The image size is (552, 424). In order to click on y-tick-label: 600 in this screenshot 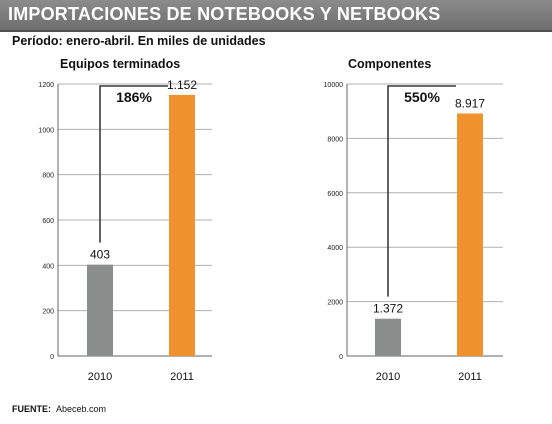, I will do `click(48, 221)`.